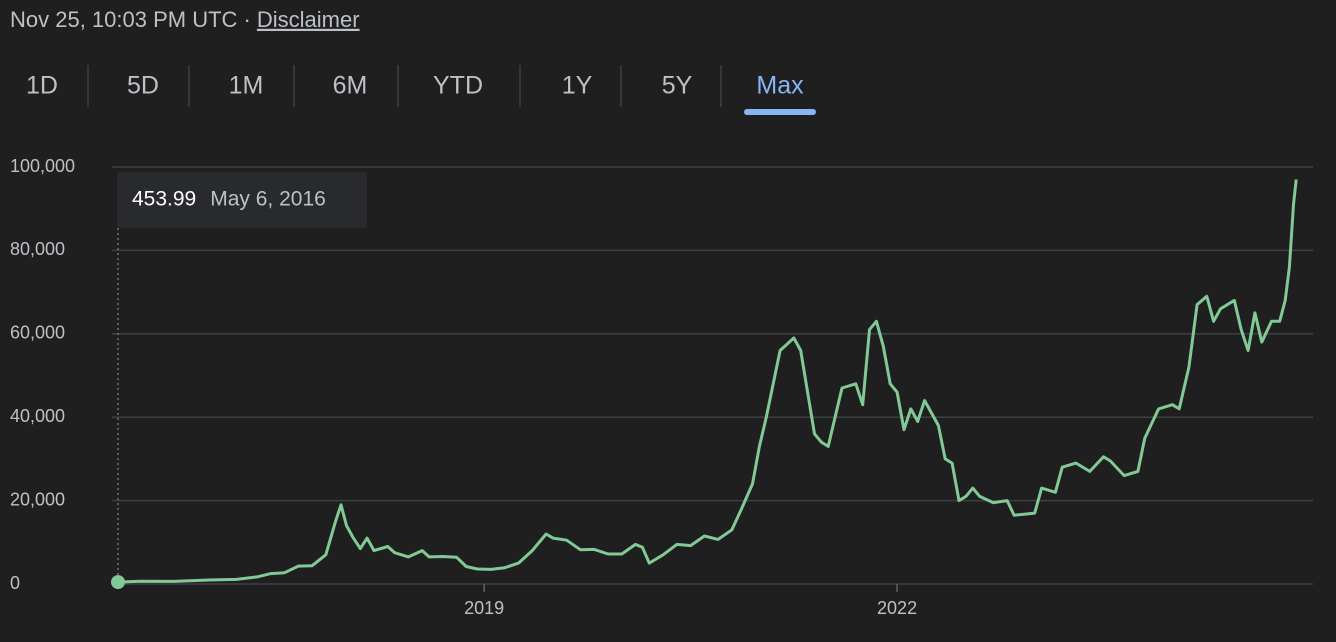 Image resolution: width=1336 pixels, height=642 pixels. I want to click on x-tick-label: 2019, so click(484, 608).